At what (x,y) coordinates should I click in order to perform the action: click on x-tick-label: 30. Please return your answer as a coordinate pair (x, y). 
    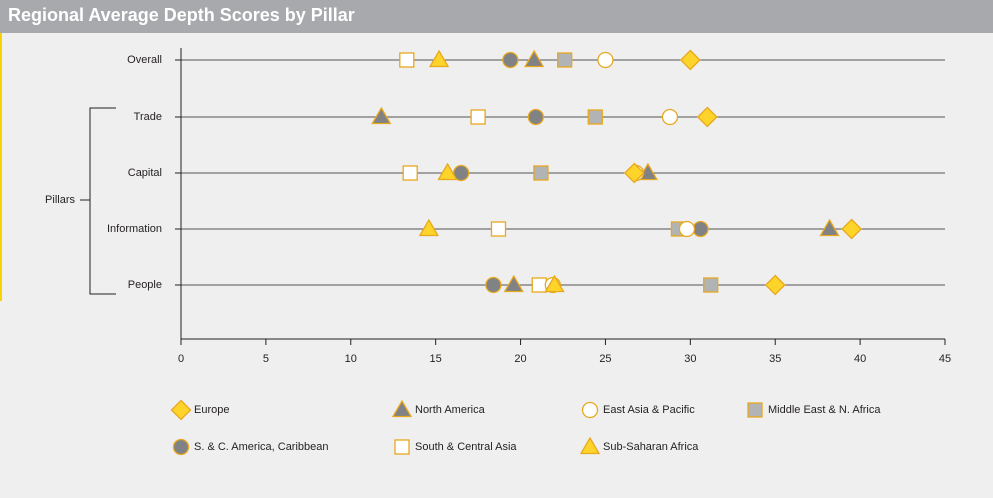
    Looking at the image, I should click on (690, 359).